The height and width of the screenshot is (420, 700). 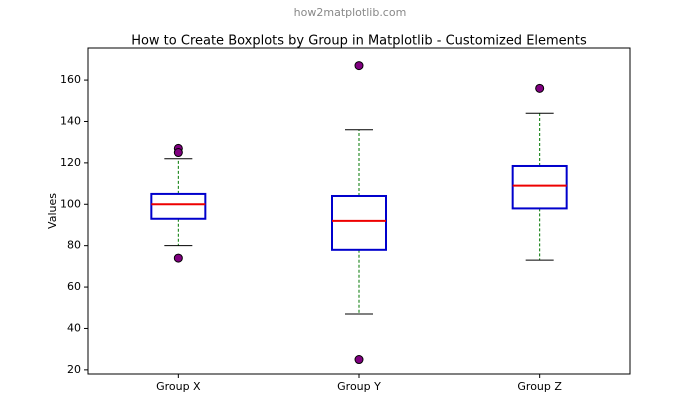 What do you see at coordinates (350, 12) in the screenshot?
I see `watermark: how2matplotlib.com` at bounding box center [350, 12].